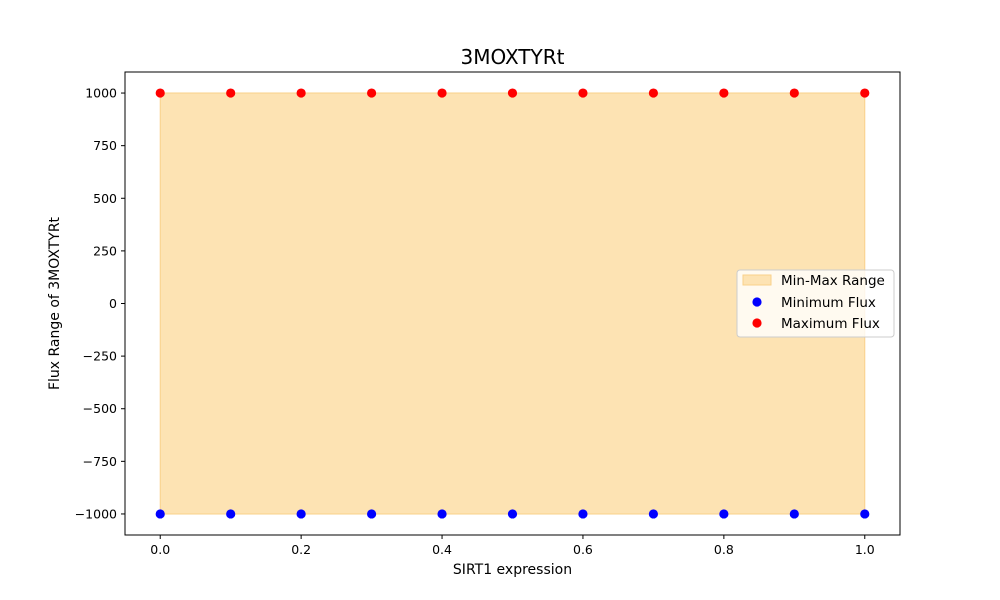 Image resolution: width=1000 pixels, height=600 pixels. Describe the element at coordinates (757, 280) in the screenshot. I see `legend-swatch-min-max-range` at that location.